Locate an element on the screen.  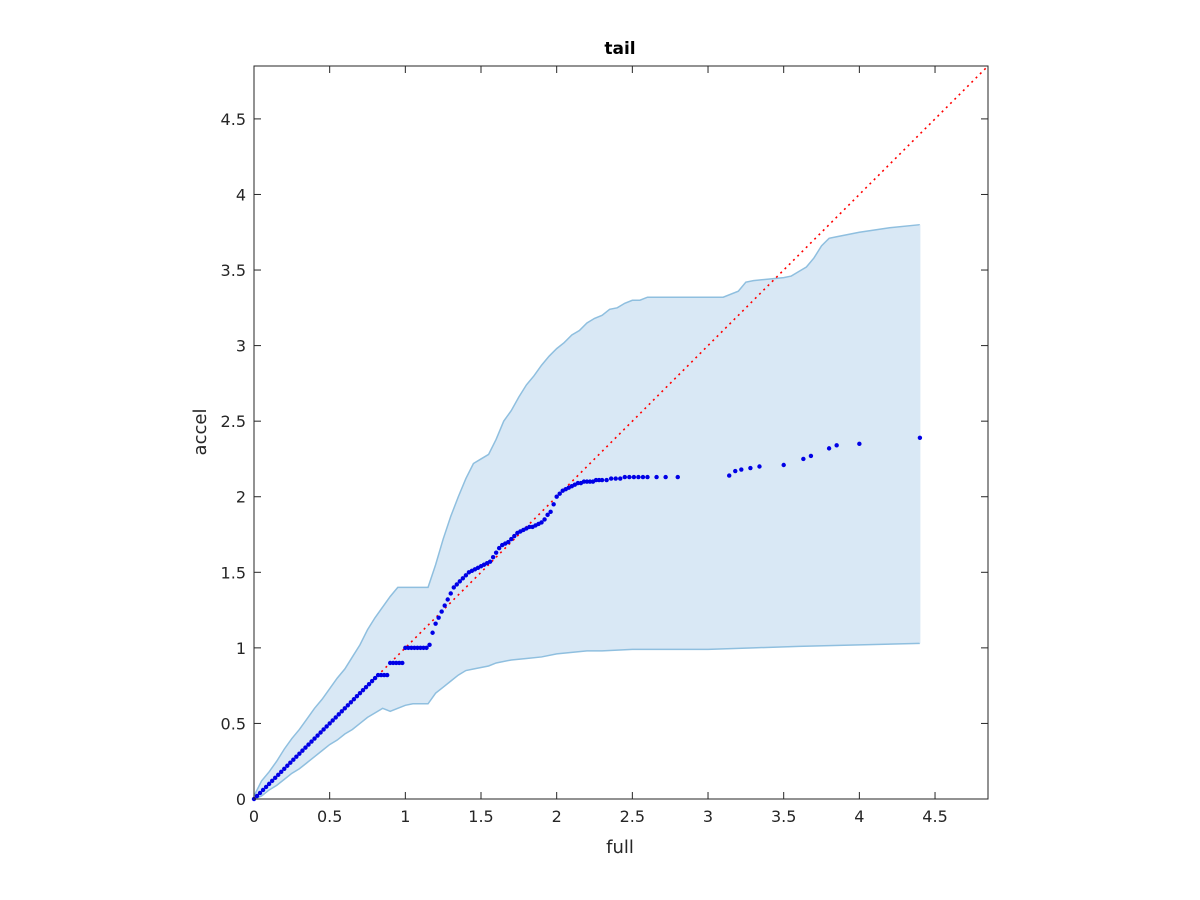
x-tick-label: 3 is located at coordinates (708, 816).